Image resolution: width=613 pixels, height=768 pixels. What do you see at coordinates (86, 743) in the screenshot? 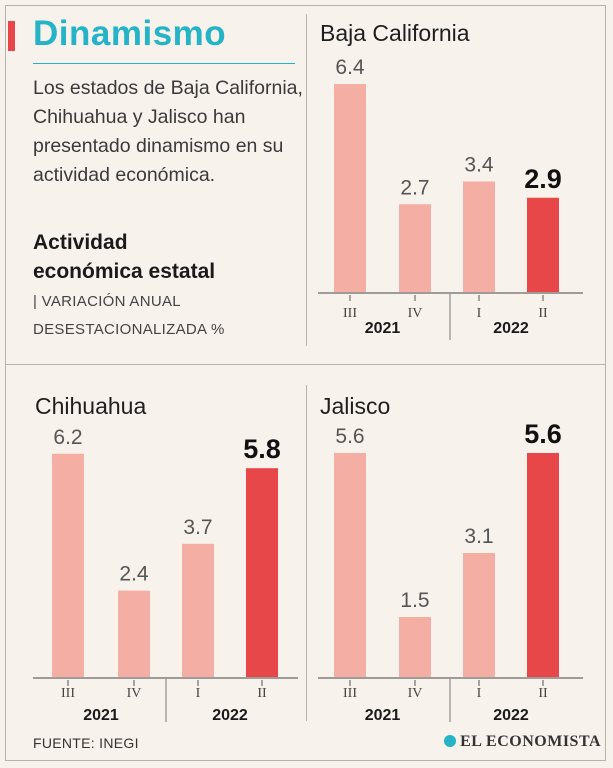
I see `source-note: FUENTE: INEGI` at bounding box center [86, 743].